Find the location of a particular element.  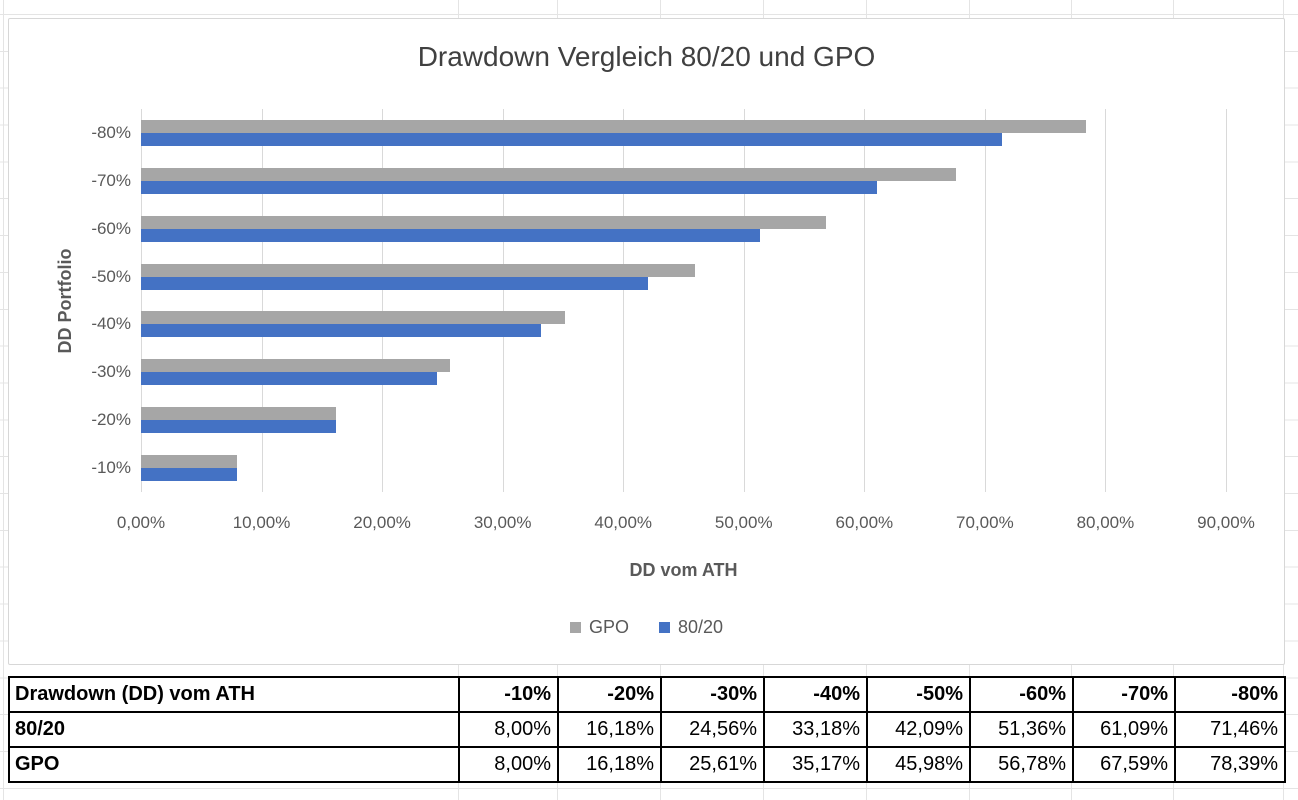

table-cell: 51,36% is located at coordinates (1021, 729).